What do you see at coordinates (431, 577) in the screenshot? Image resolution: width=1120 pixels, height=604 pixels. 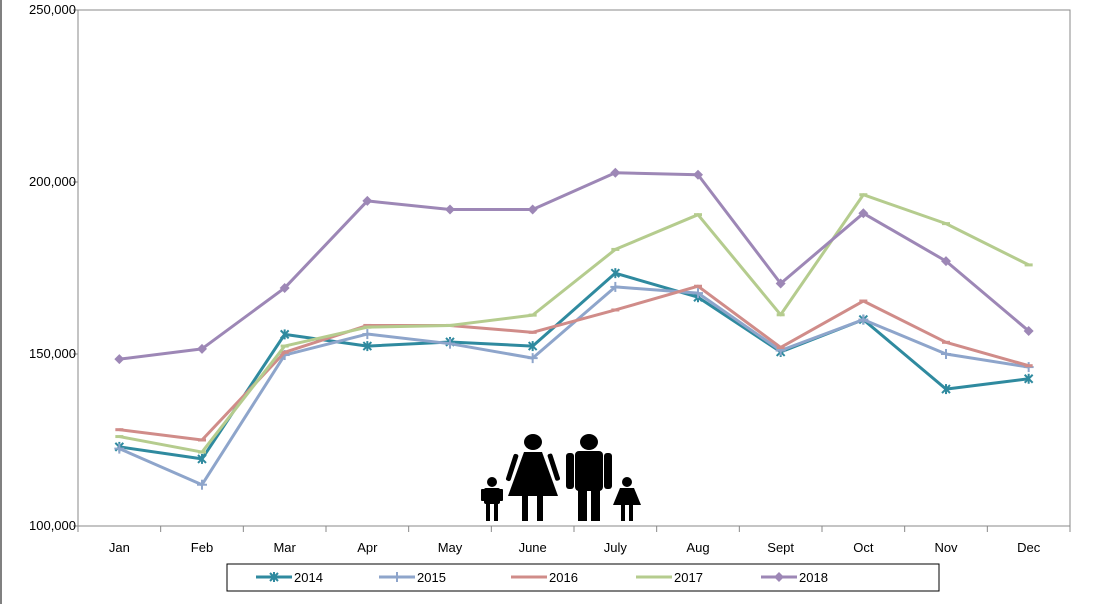 I see `legend-label: 2015` at bounding box center [431, 577].